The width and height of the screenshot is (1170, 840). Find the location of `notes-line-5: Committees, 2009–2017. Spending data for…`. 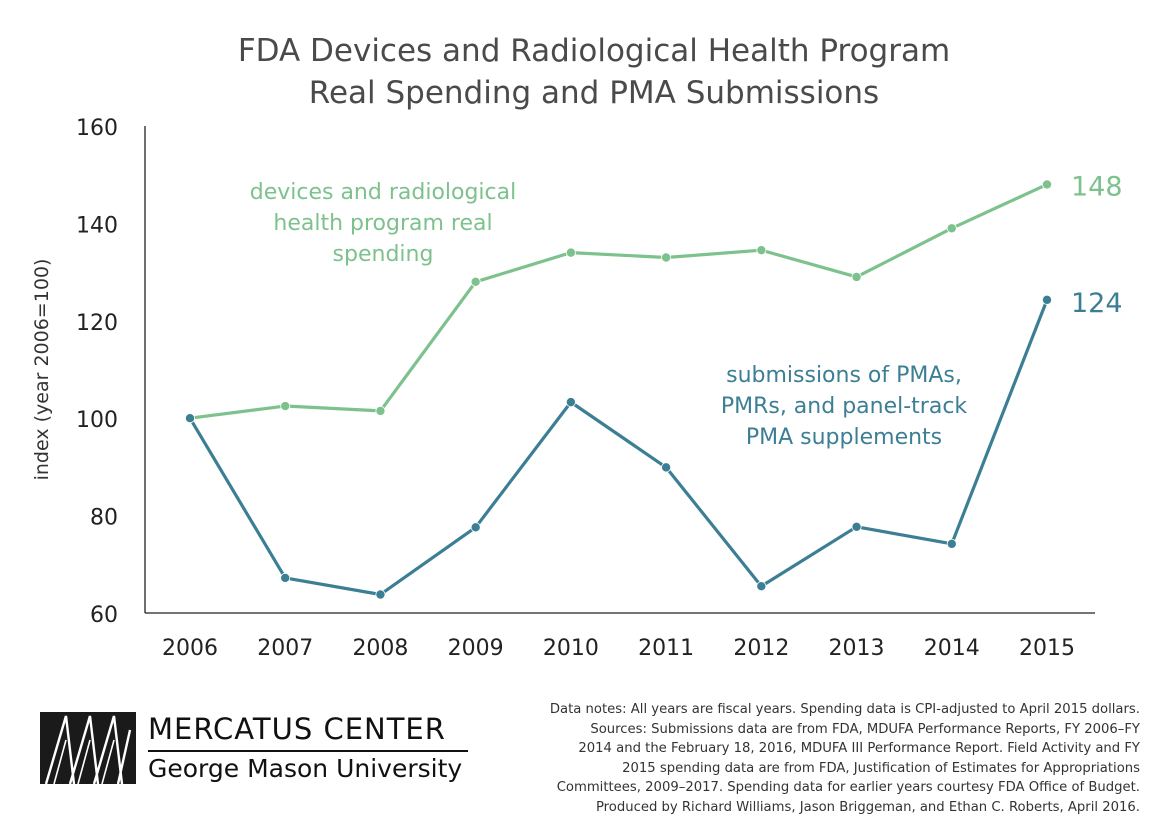

notes-line-5: Committees, 2009–2017. Spending data for… is located at coordinates (848, 787).